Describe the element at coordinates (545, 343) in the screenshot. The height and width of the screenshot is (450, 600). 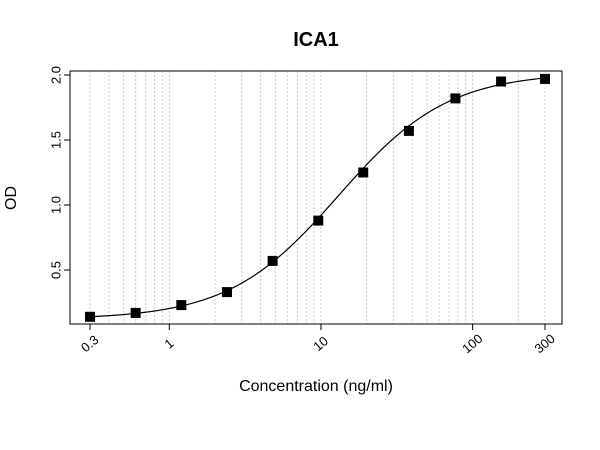
I see `x-tick-label: 300` at that location.